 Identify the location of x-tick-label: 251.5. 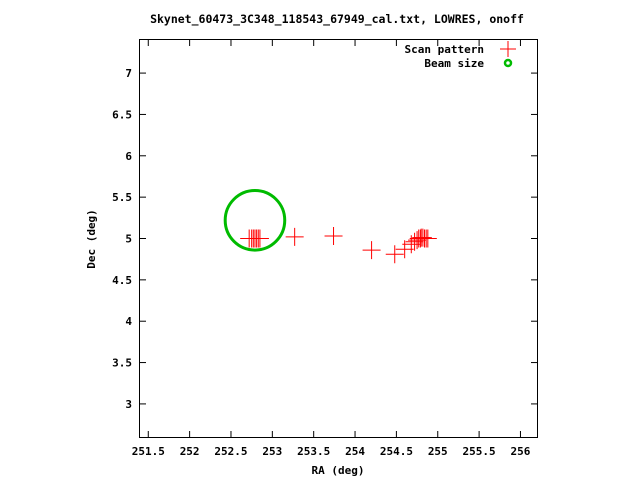
(148, 451).